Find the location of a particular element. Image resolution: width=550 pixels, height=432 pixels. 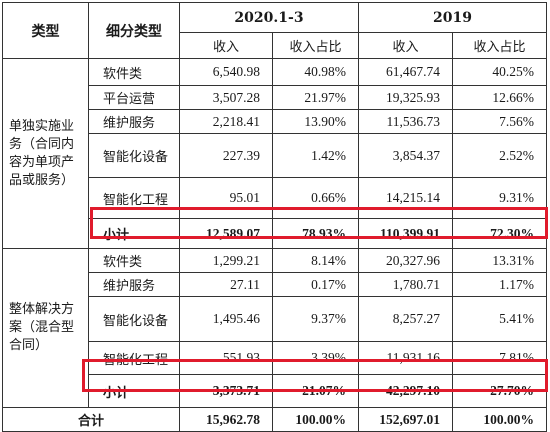

share-p1-cell: 0.17% is located at coordinates (315, 284).